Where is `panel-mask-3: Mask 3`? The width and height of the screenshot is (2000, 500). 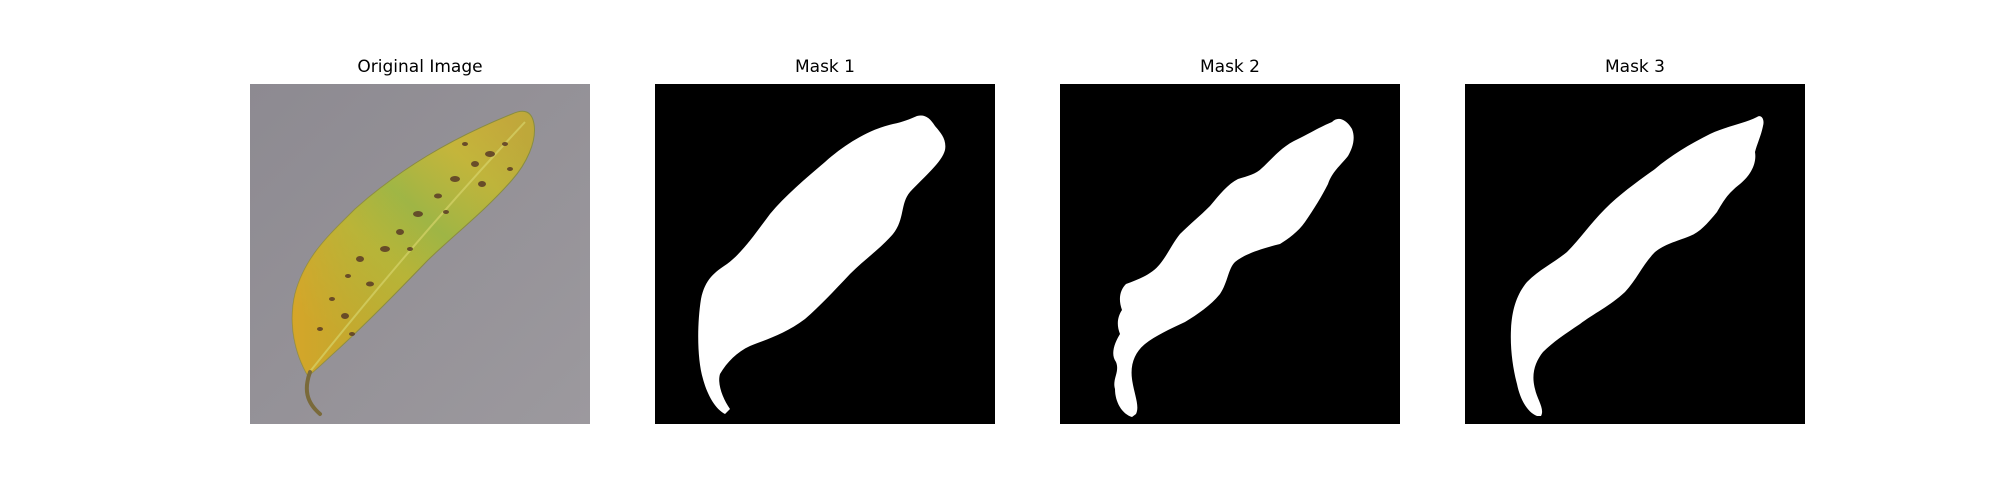 panel-mask-3: Mask 3 is located at coordinates (1635, 238).